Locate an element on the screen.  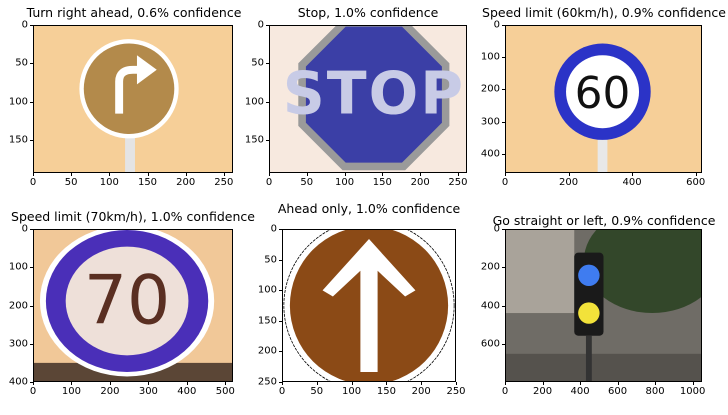
street is located at coordinates (603, 367).